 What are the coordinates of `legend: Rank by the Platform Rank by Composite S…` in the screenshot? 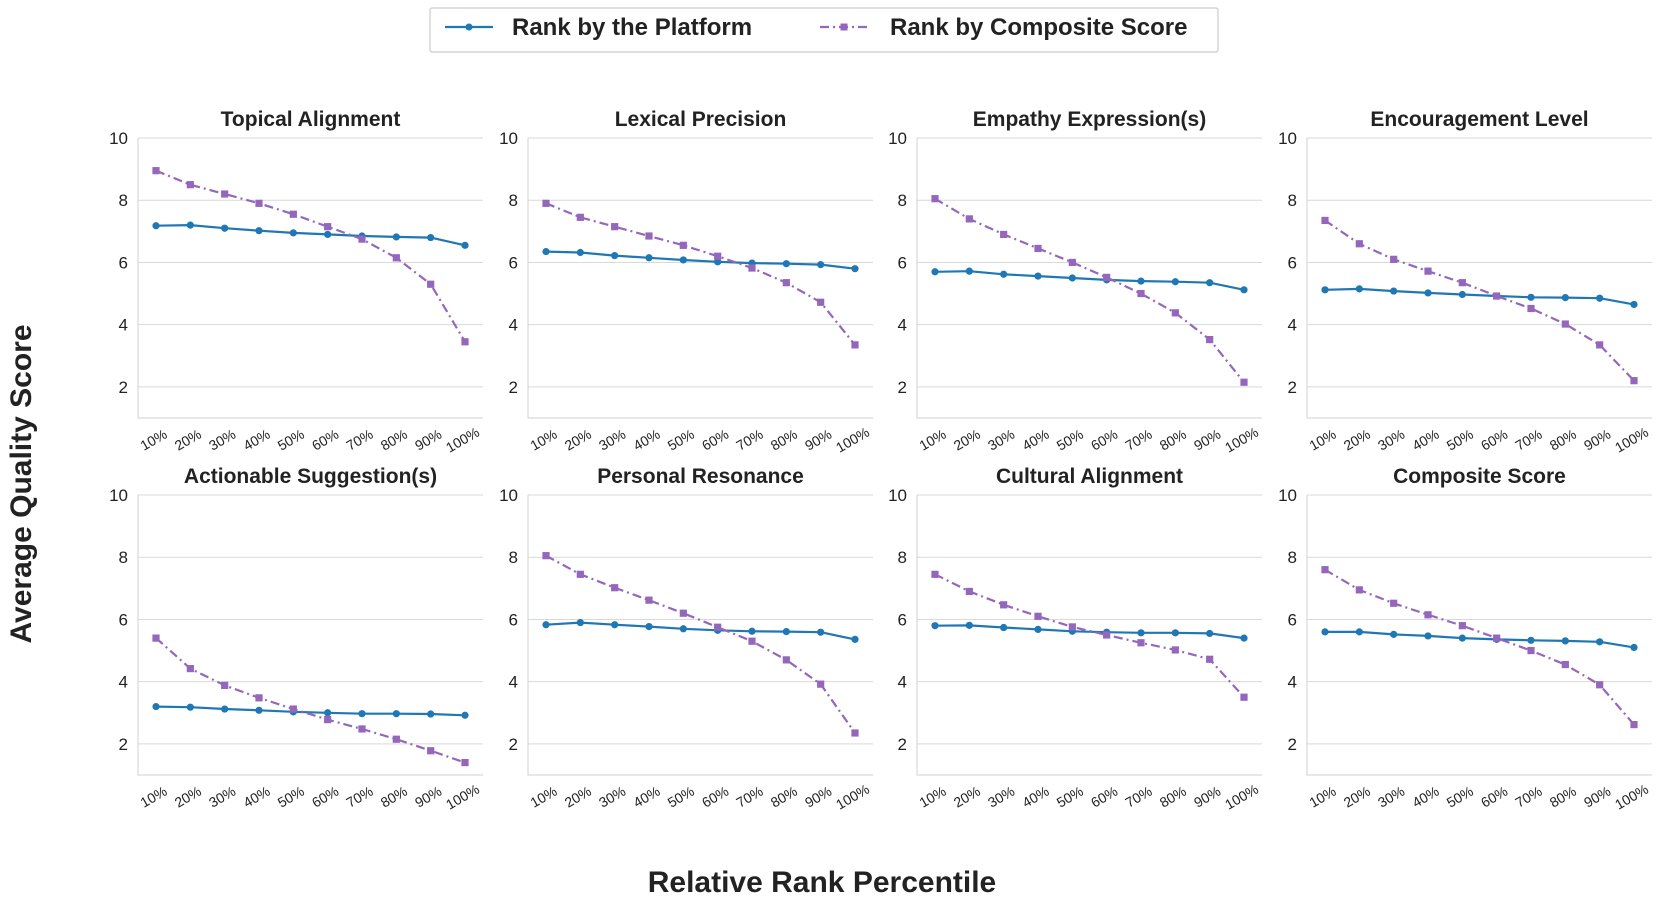 It's located at (824, 30).